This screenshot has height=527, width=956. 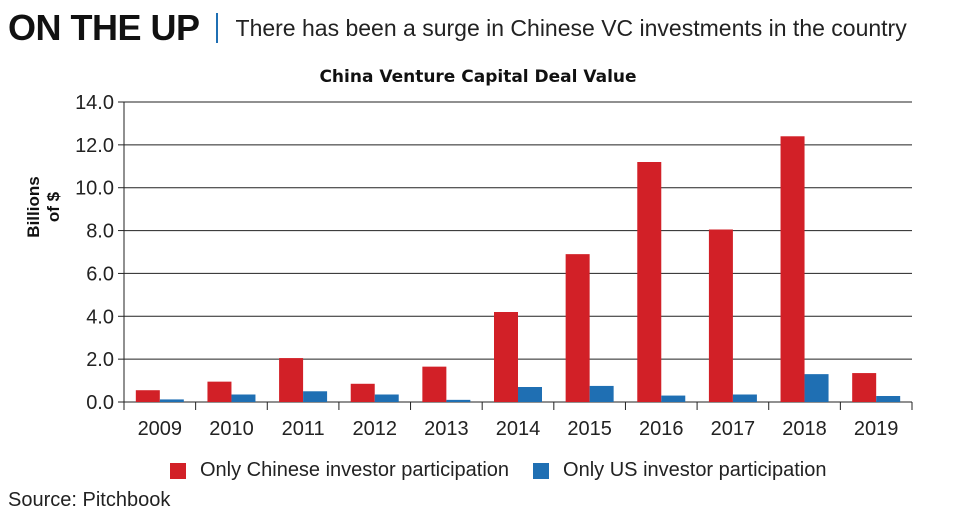 I want to click on y-tick-label: 2.0, so click(x=100, y=360).